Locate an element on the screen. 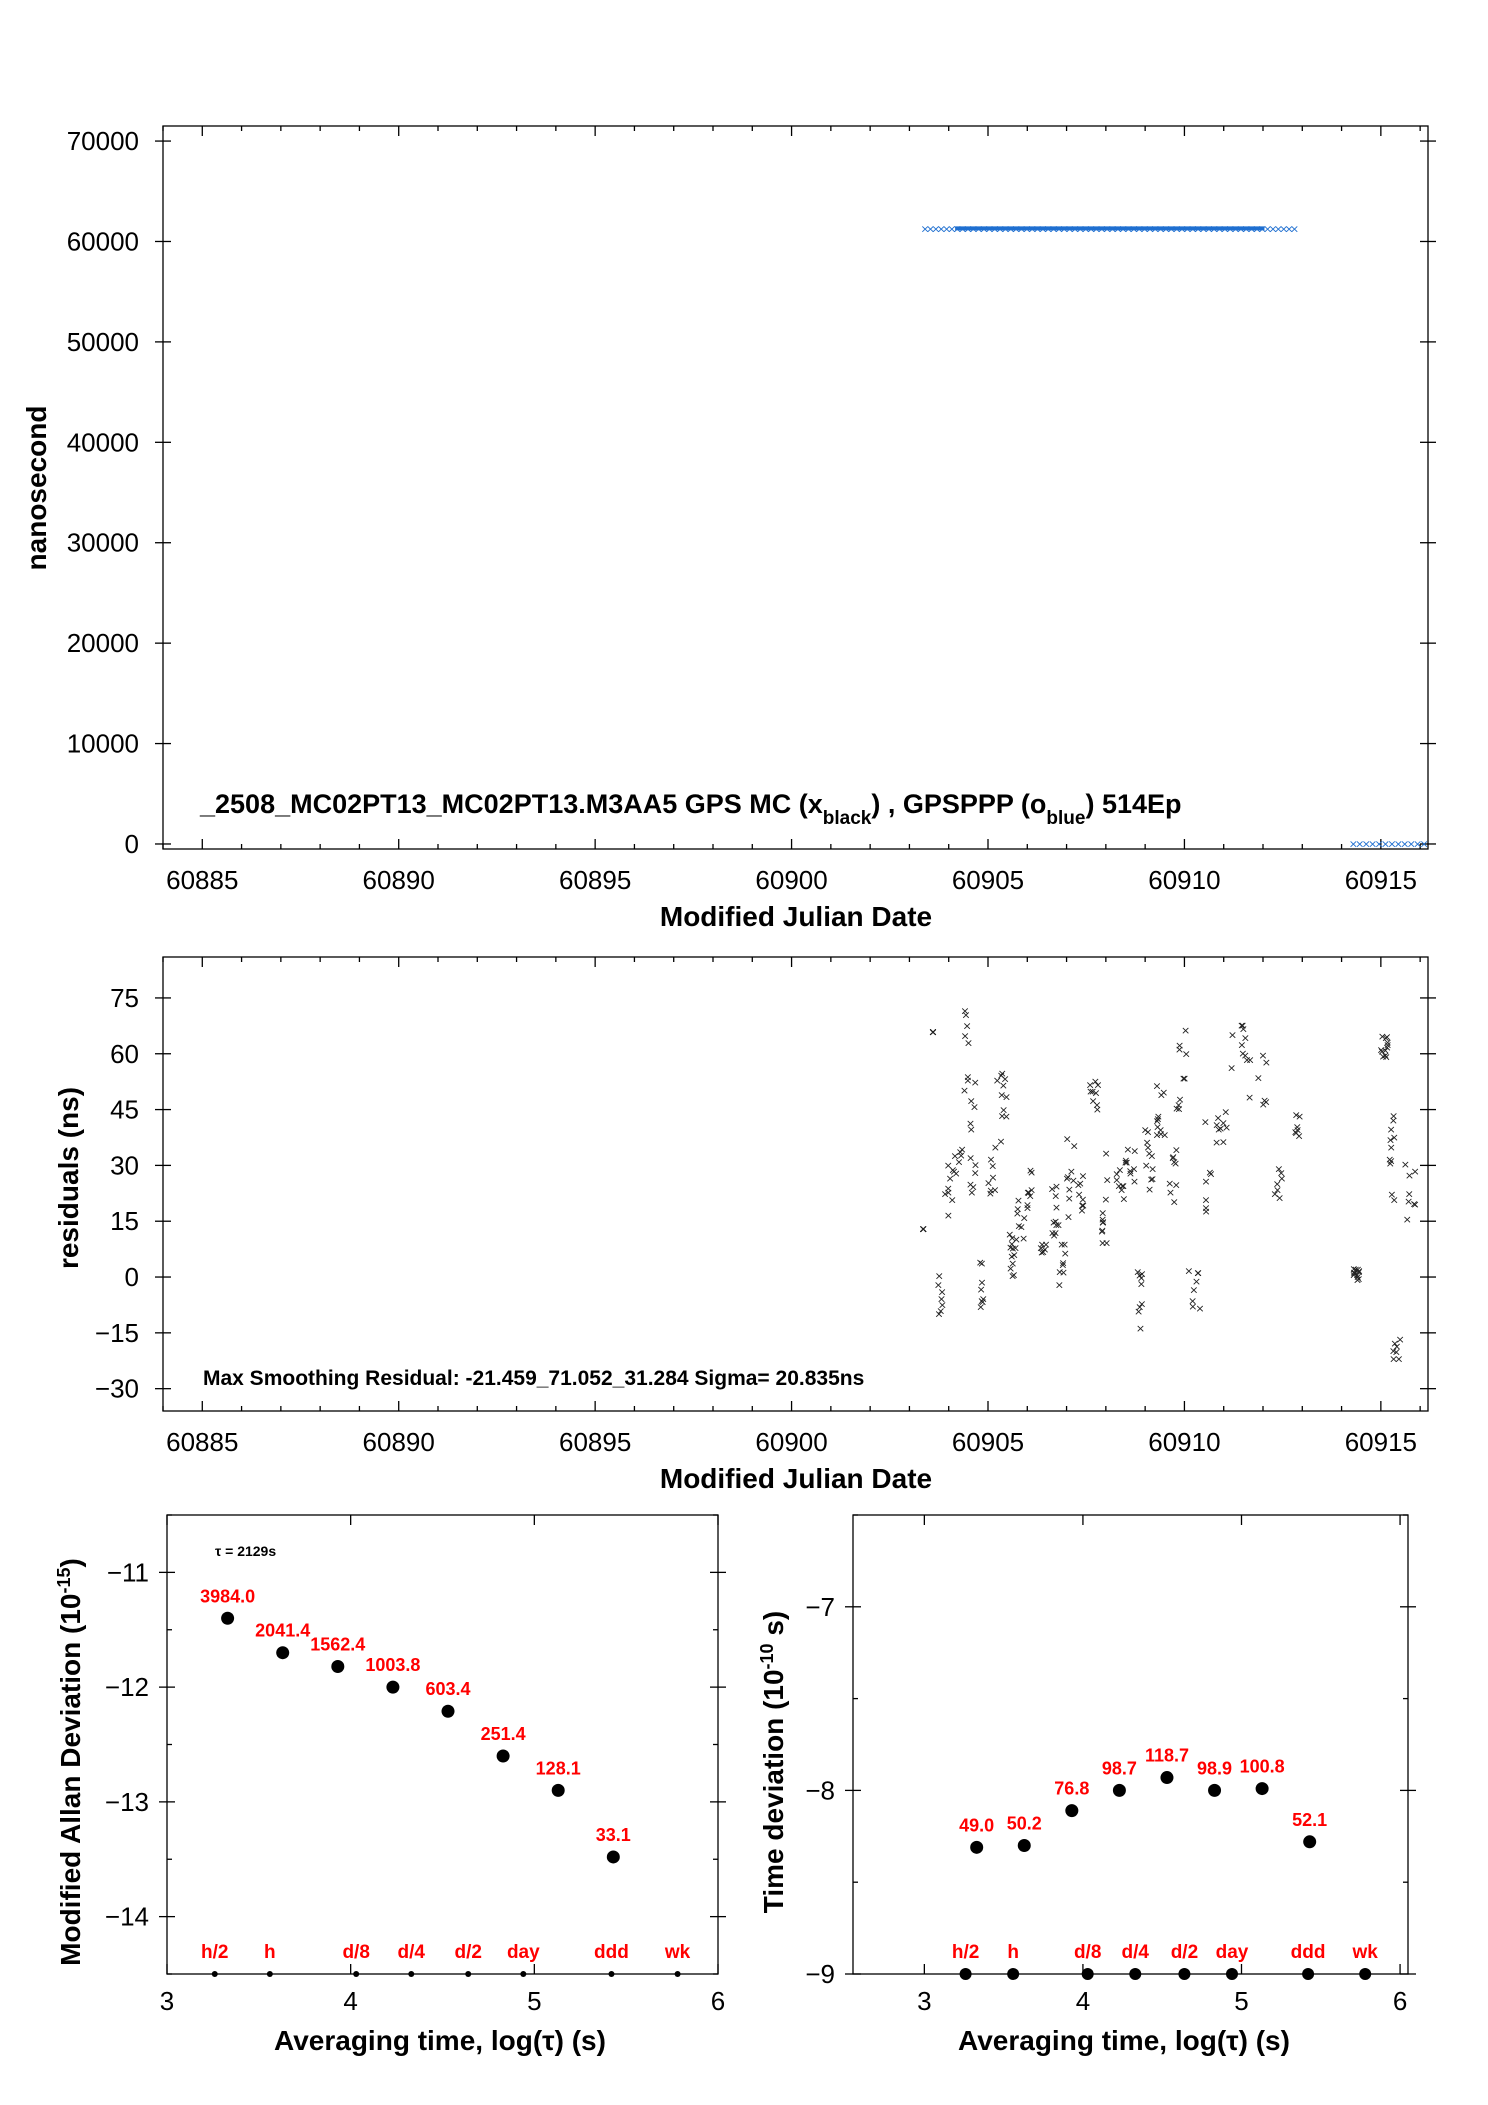  br-marker-label: wk is located at coordinates (1365, 1952).